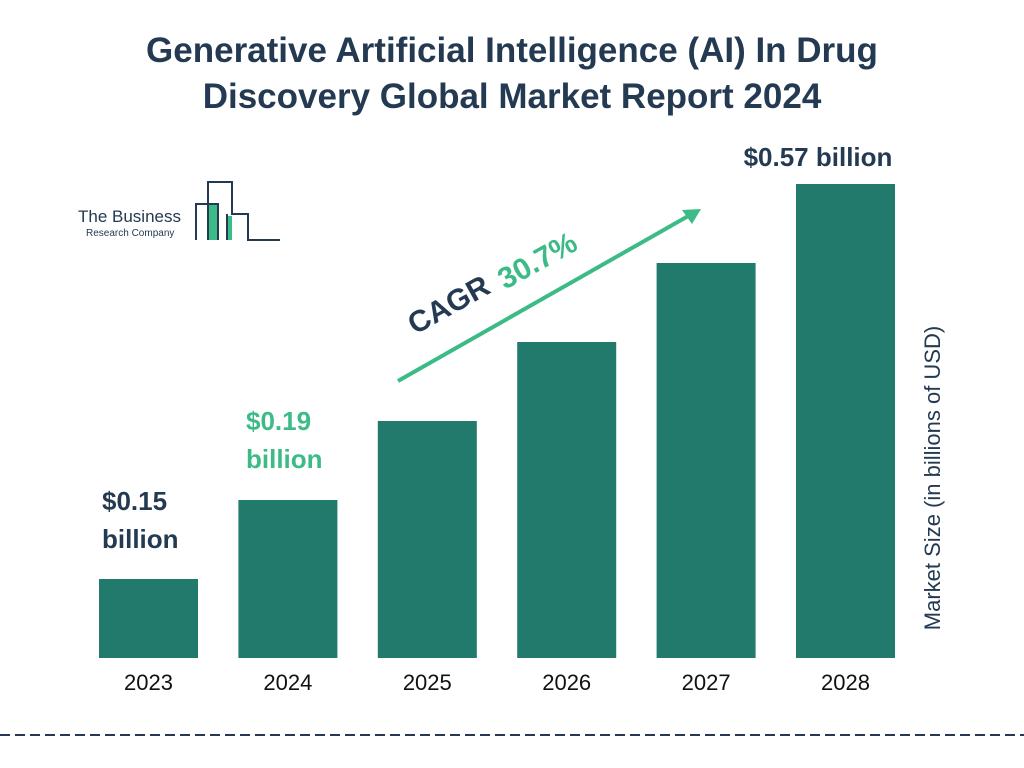 This screenshot has width=1024, height=768. Describe the element at coordinates (818, 157) in the screenshot. I see `data-label-2028: $0.57 billion` at that location.